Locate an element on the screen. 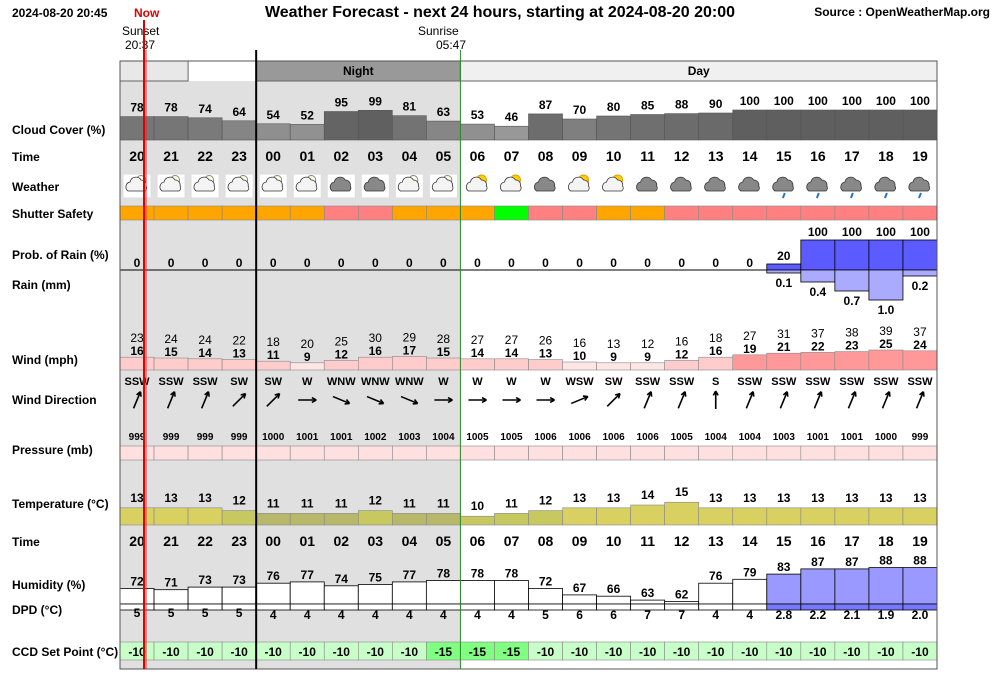  wind-gust-value: 13 is located at coordinates (614, 344).